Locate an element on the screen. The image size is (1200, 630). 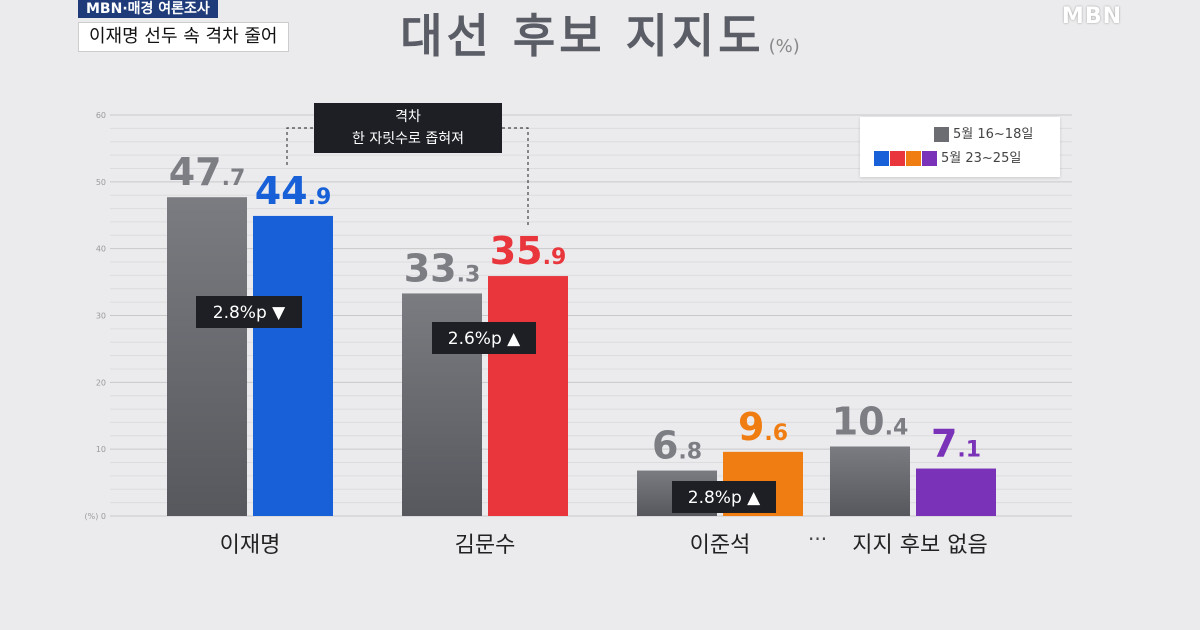
change-badge-text: 2.8%p ▼ is located at coordinates (249, 313).